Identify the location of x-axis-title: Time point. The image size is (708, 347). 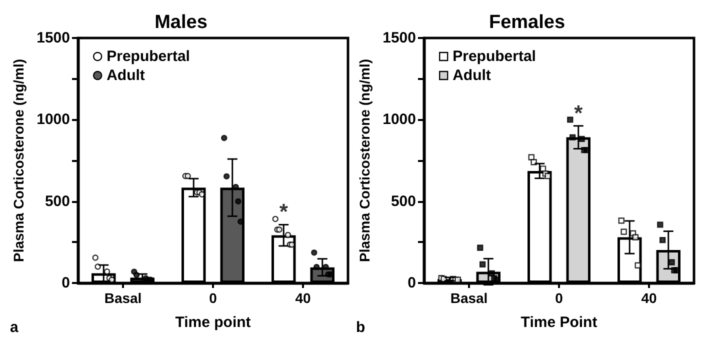
(213, 322).